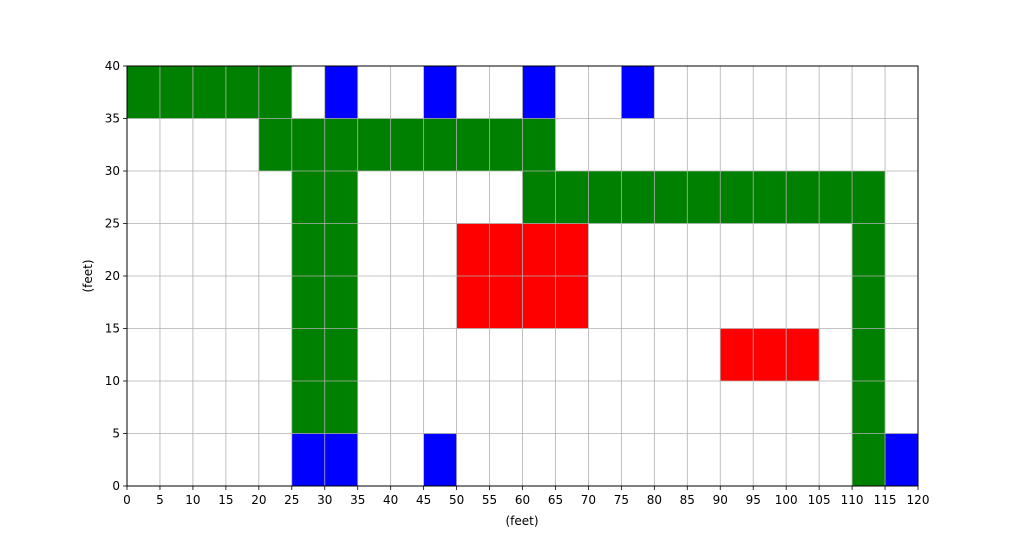 This screenshot has width=1019, height=545. I want to click on x-tick-label: 105, so click(819, 500).